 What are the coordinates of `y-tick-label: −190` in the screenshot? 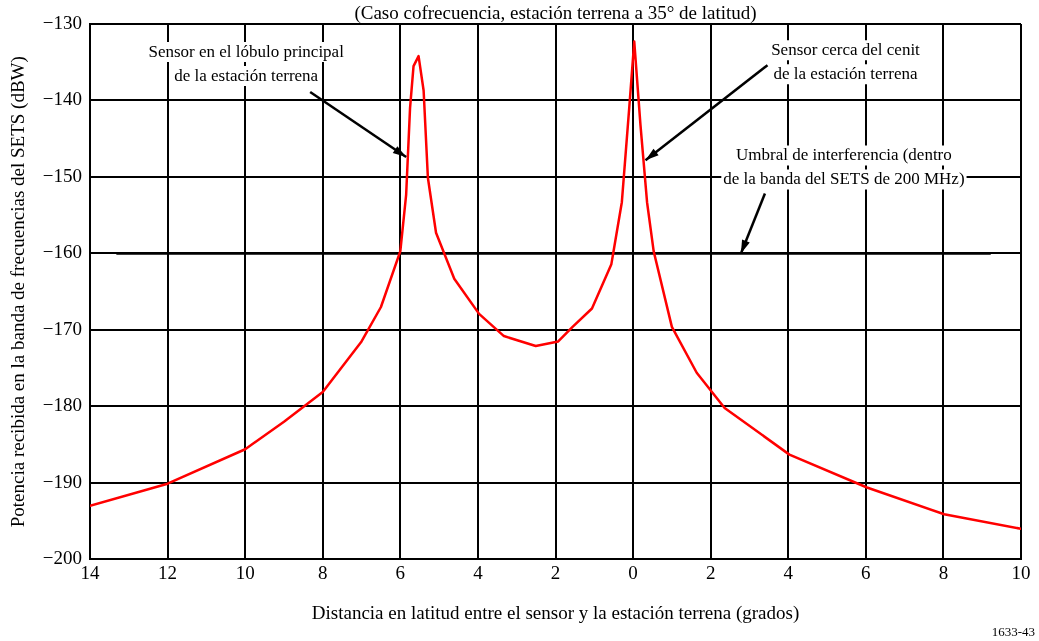 It's located at (62, 481).